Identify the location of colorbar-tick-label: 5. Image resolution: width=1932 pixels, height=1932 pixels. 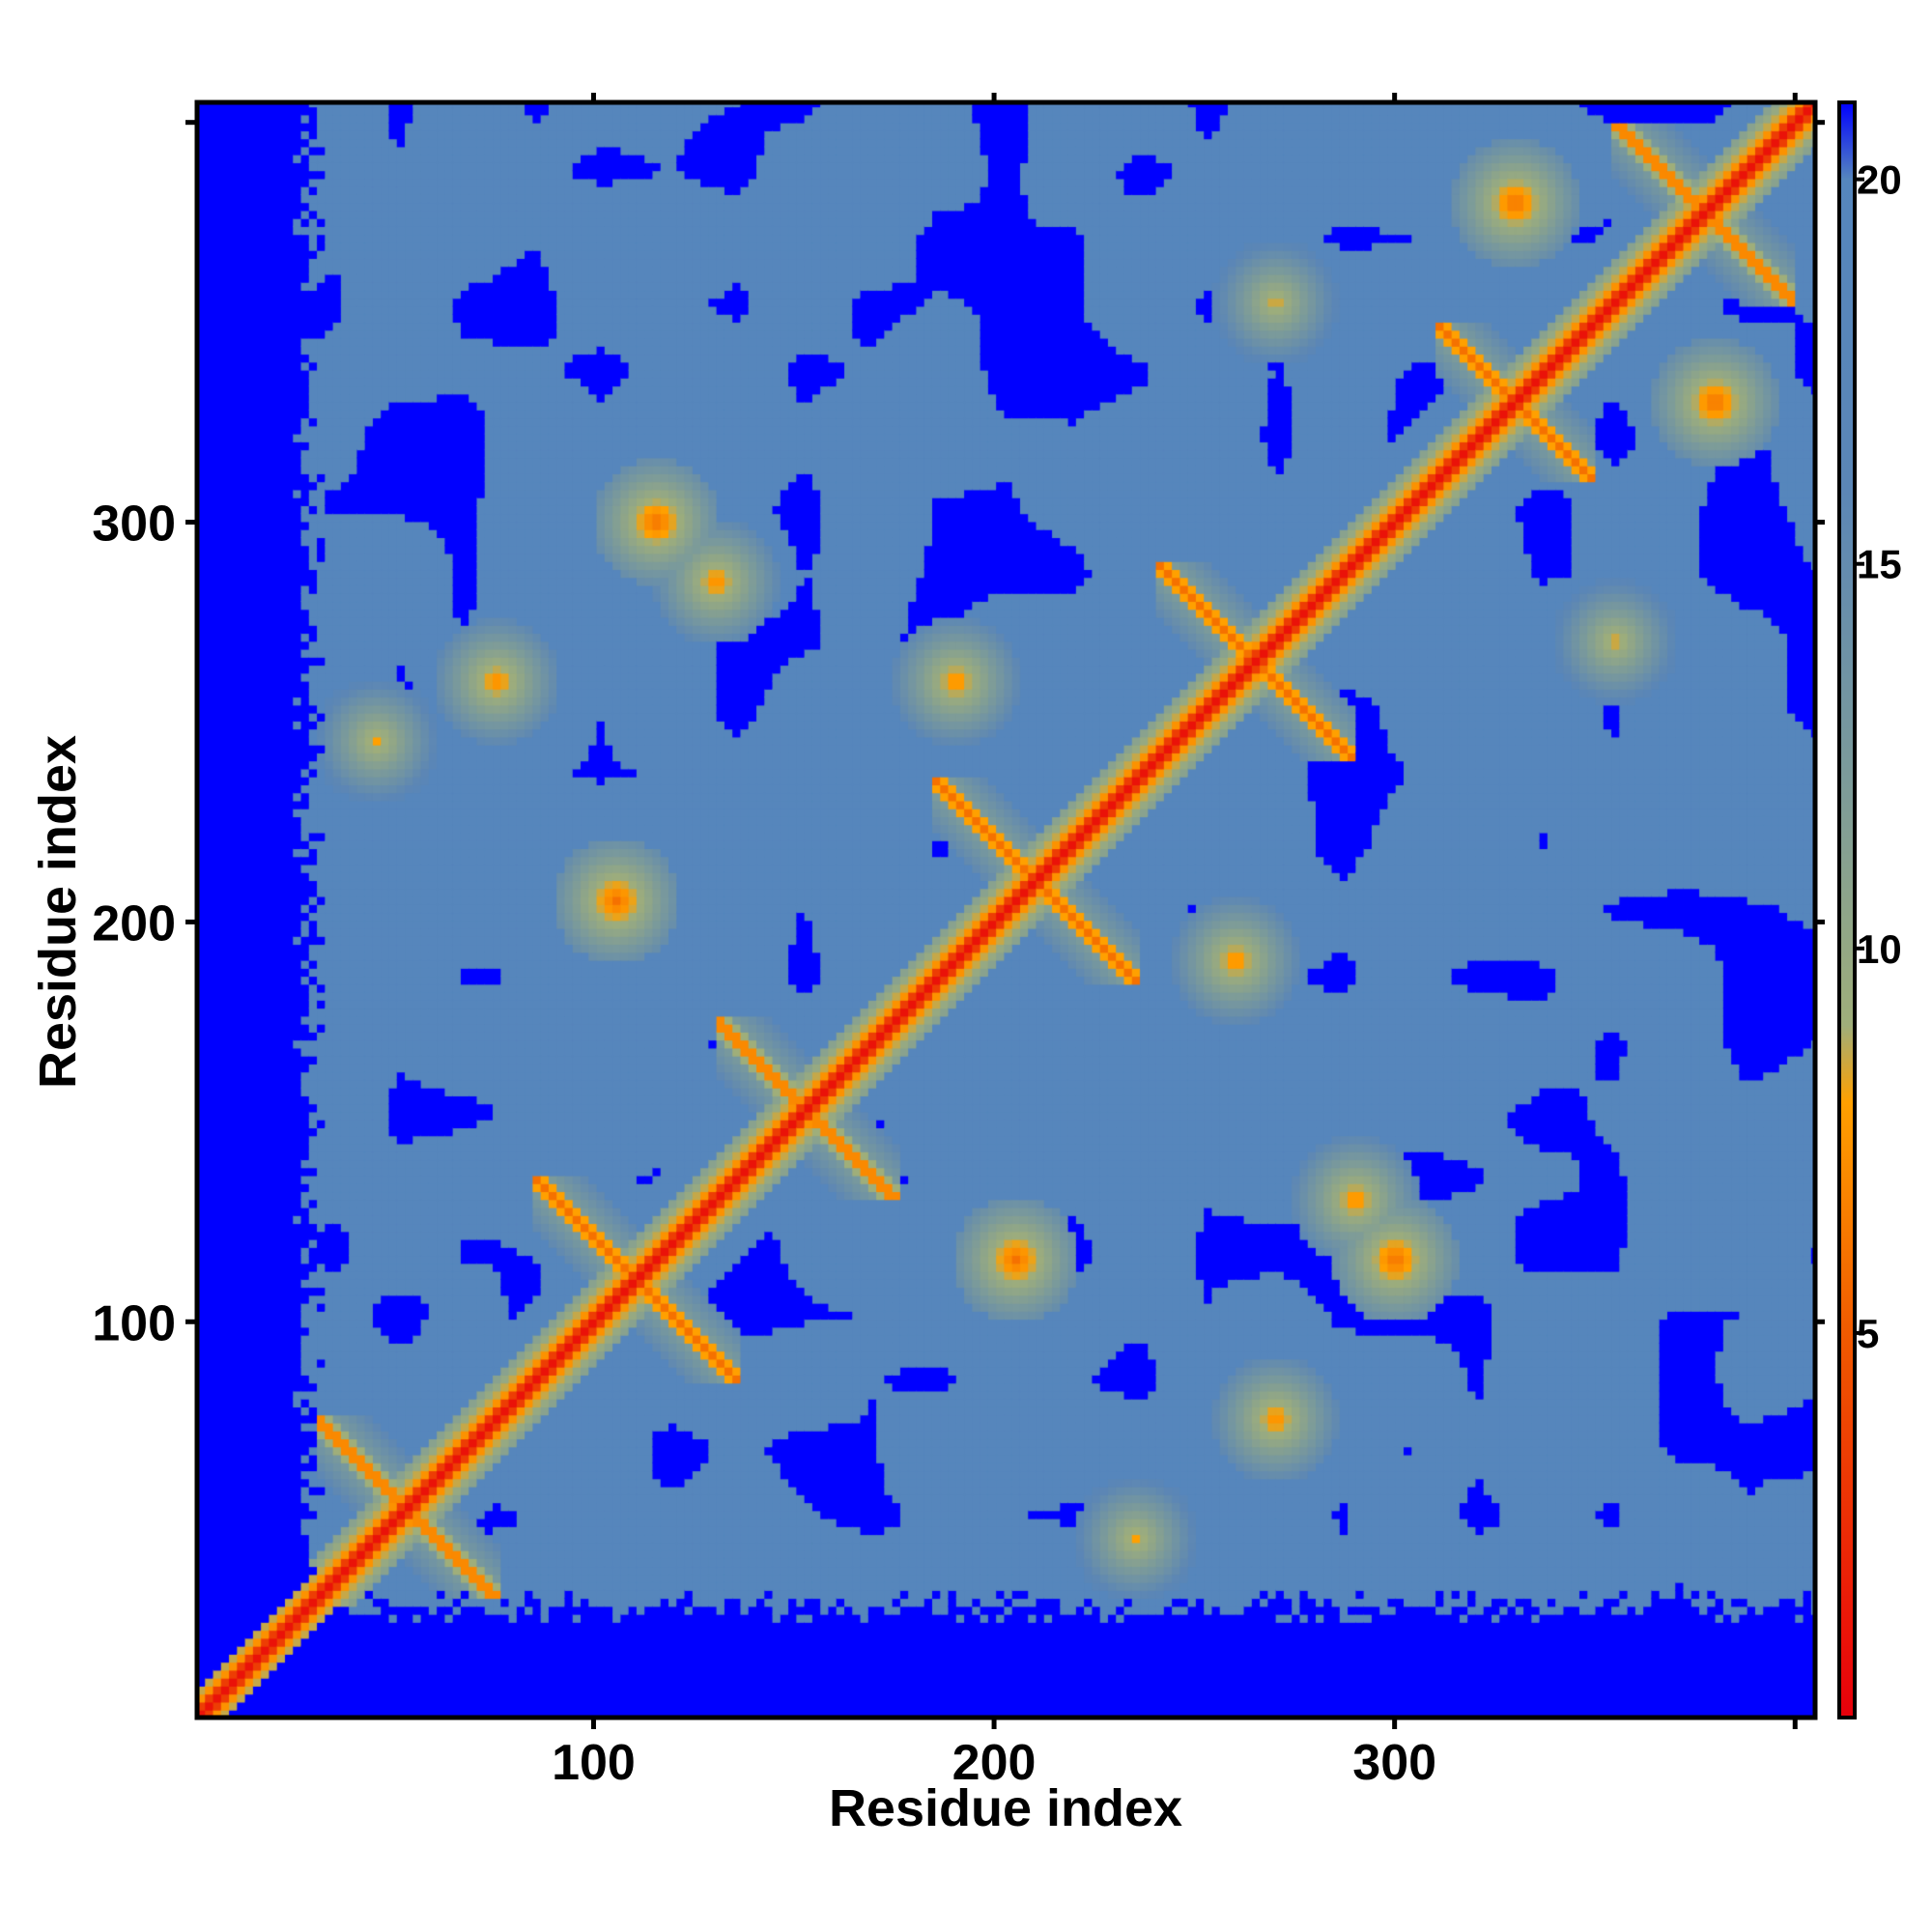
(1868, 1333).